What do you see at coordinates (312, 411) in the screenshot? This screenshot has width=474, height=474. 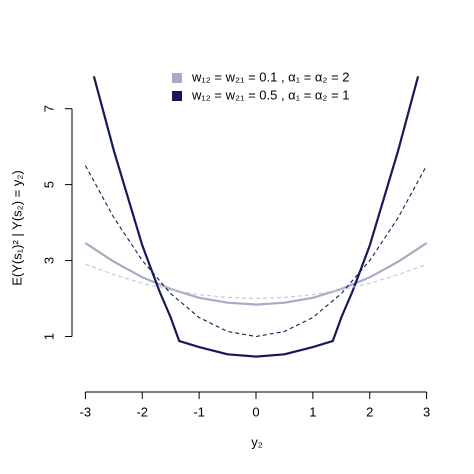 I see `x-tick-label: 1` at bounding box center [312, 411].